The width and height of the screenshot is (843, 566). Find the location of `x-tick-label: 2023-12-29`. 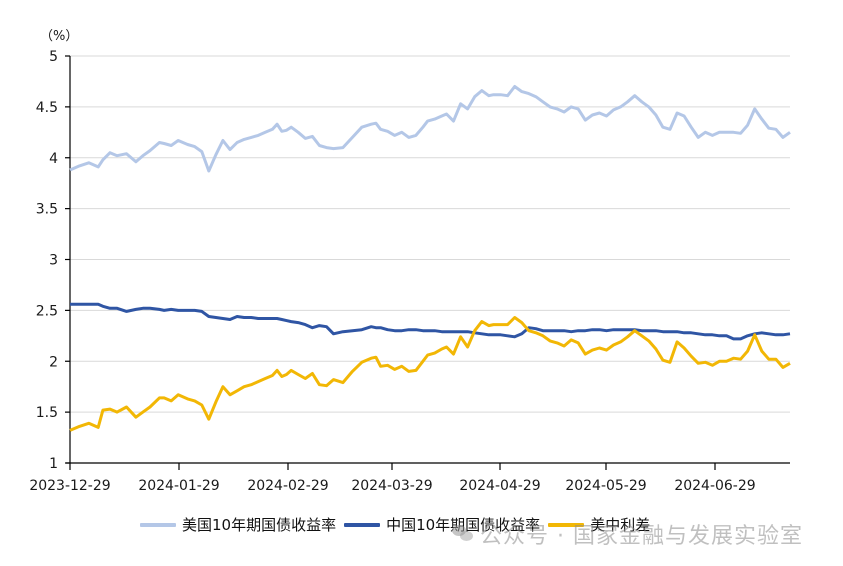

x-tick-label: 2023-12-29 is located at coordinates (69, 486).